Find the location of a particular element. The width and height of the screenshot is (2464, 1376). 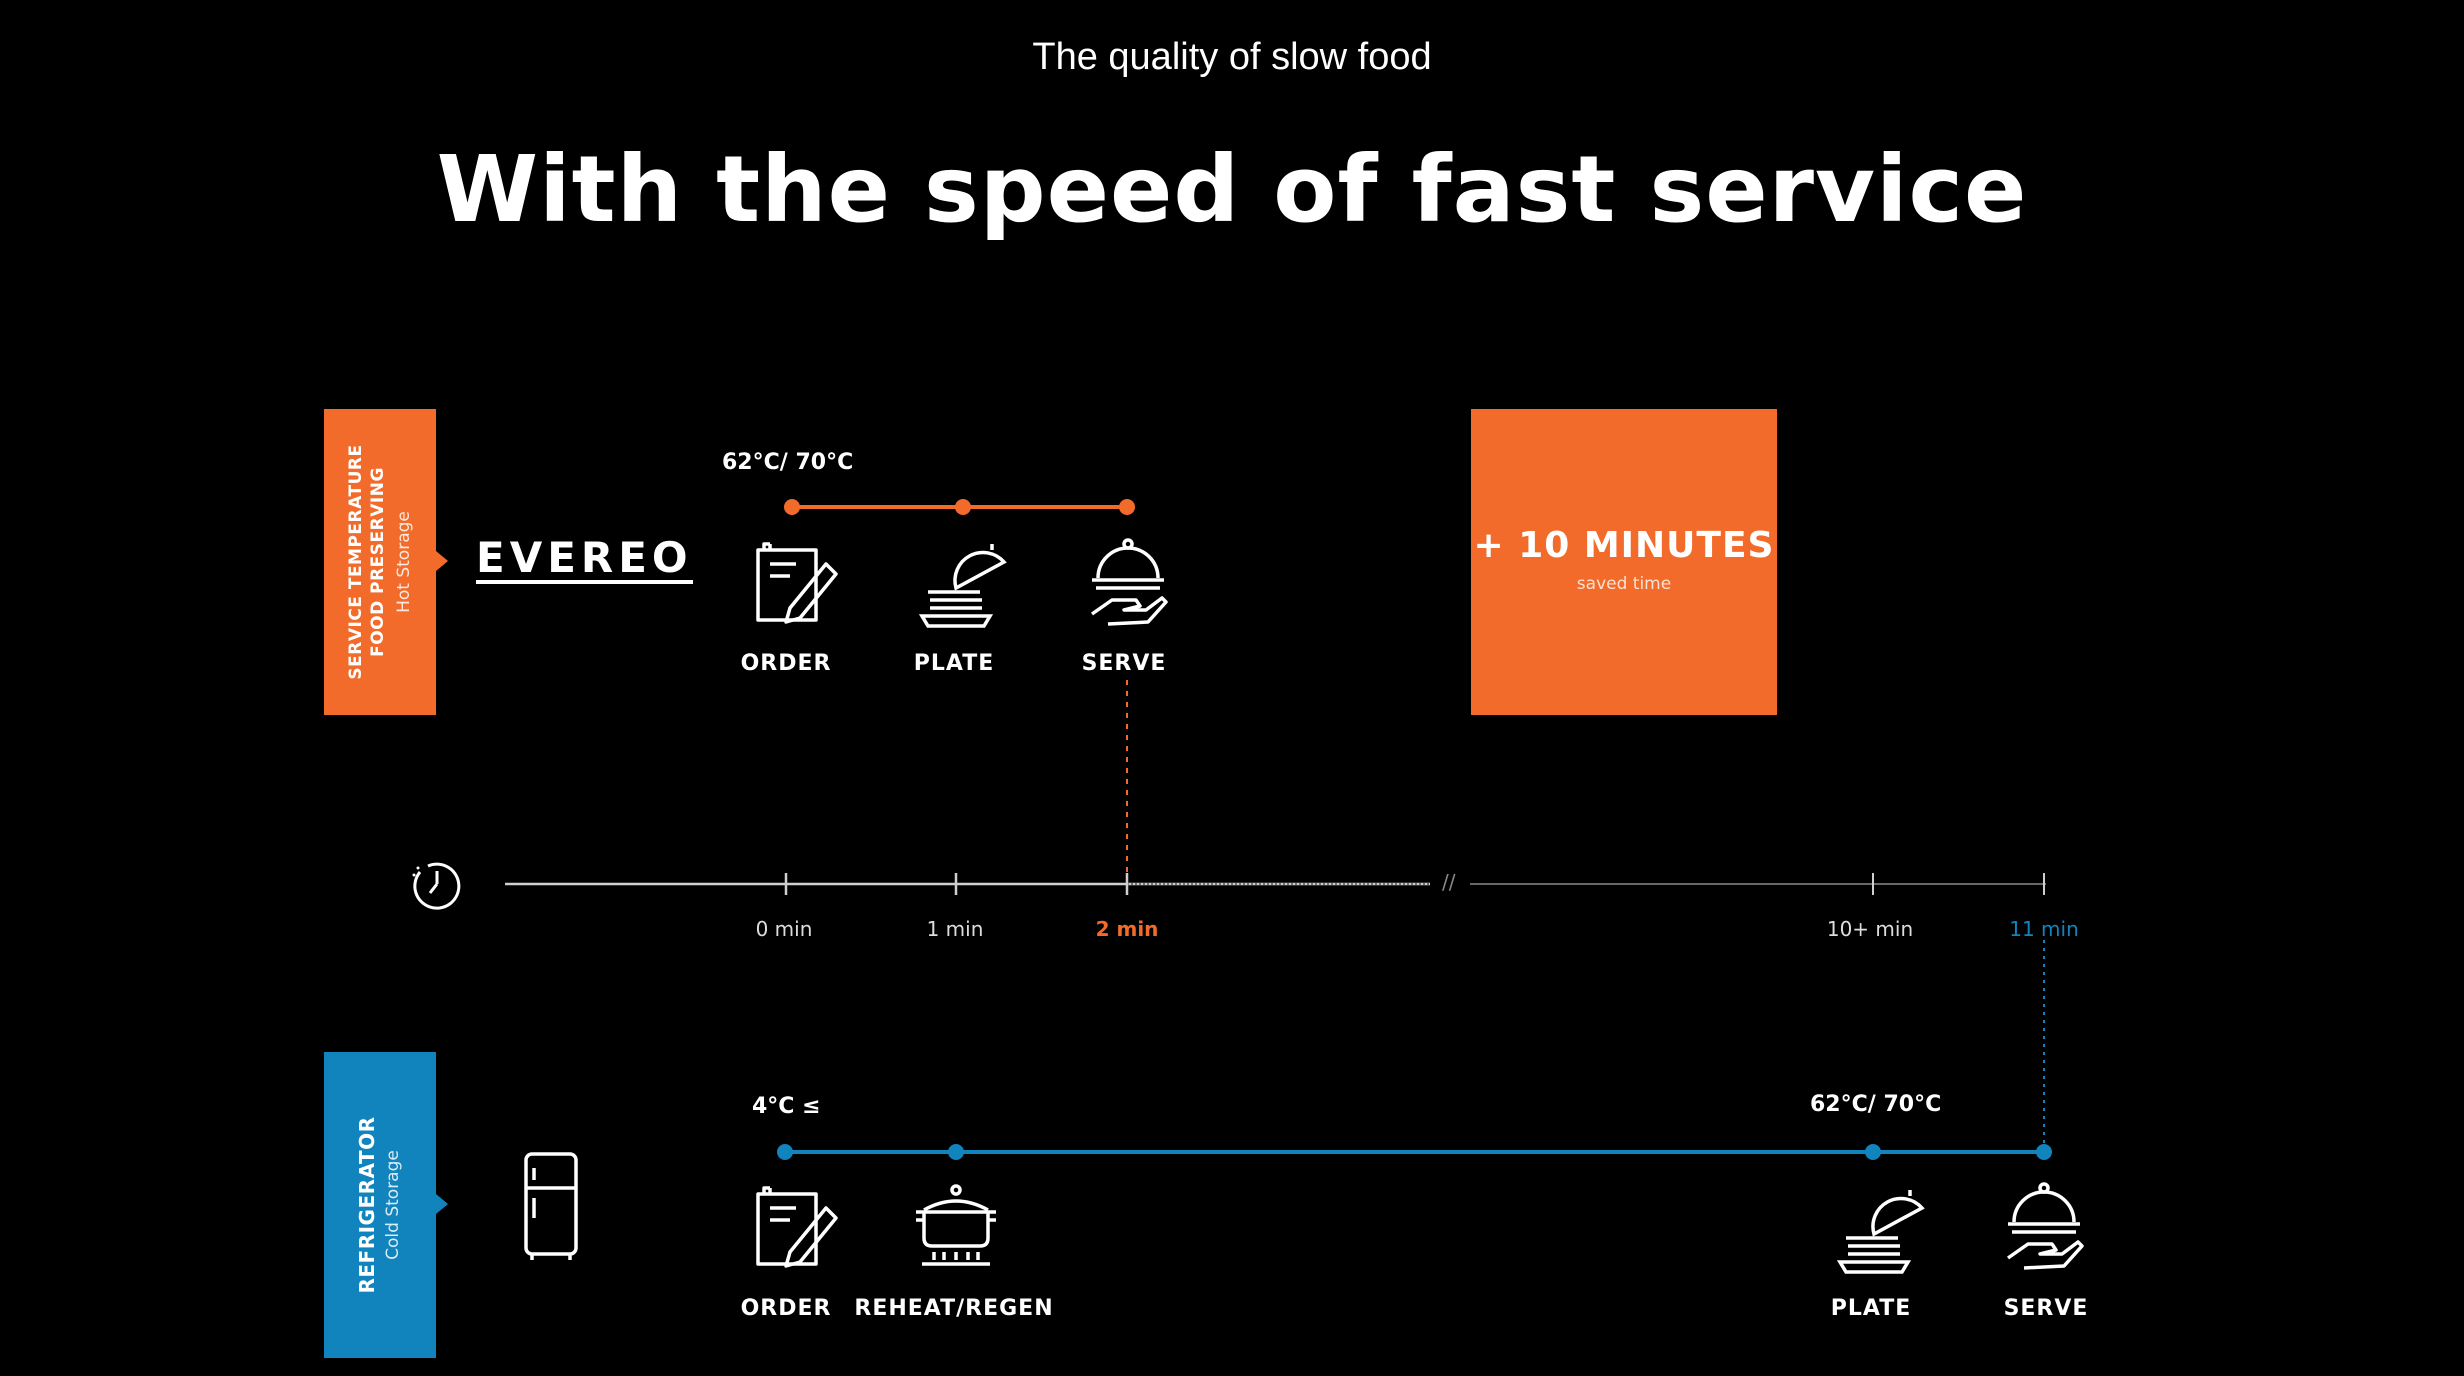

cold-dot-reheat is located at coordinates (956, 1152).